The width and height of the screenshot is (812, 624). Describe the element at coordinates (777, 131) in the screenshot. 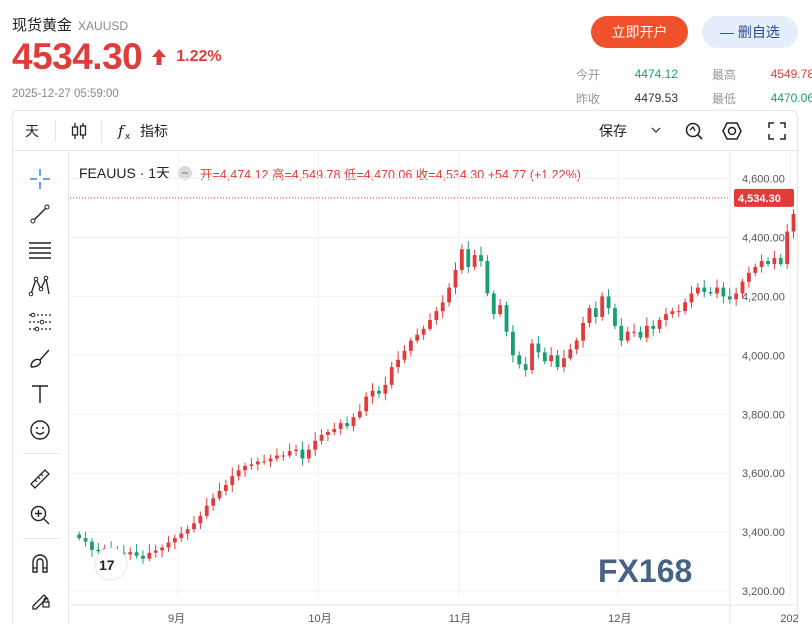

I see `fullscreen-icon` at that location.